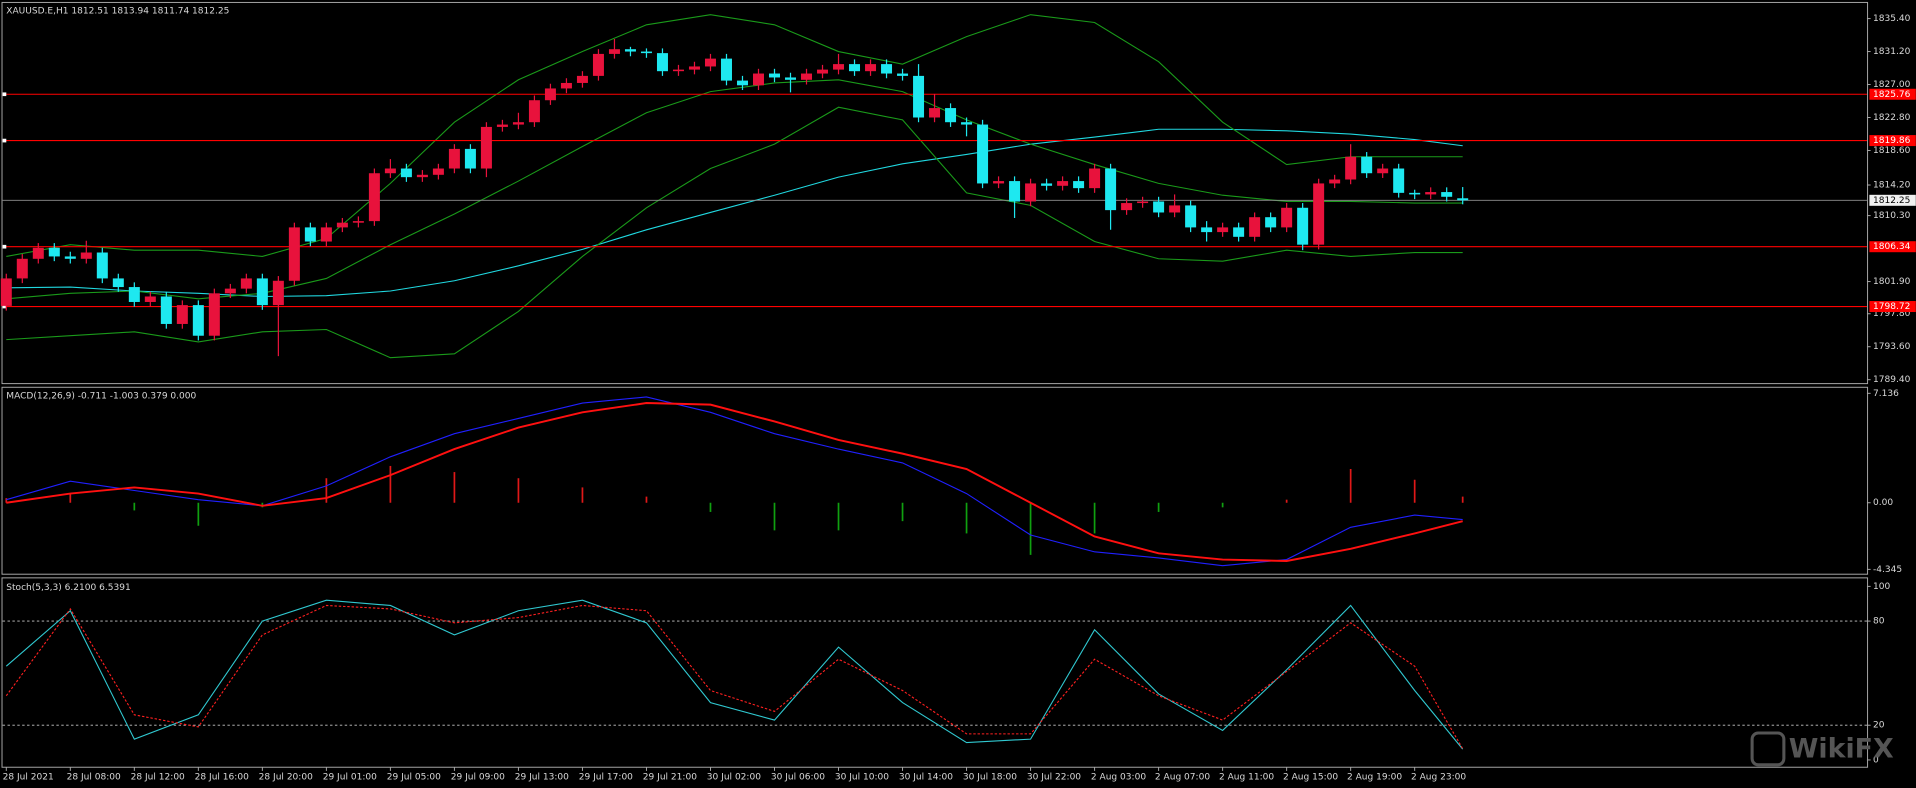  I want to click on last-price-label: 1812.25, so click(1891, 201).